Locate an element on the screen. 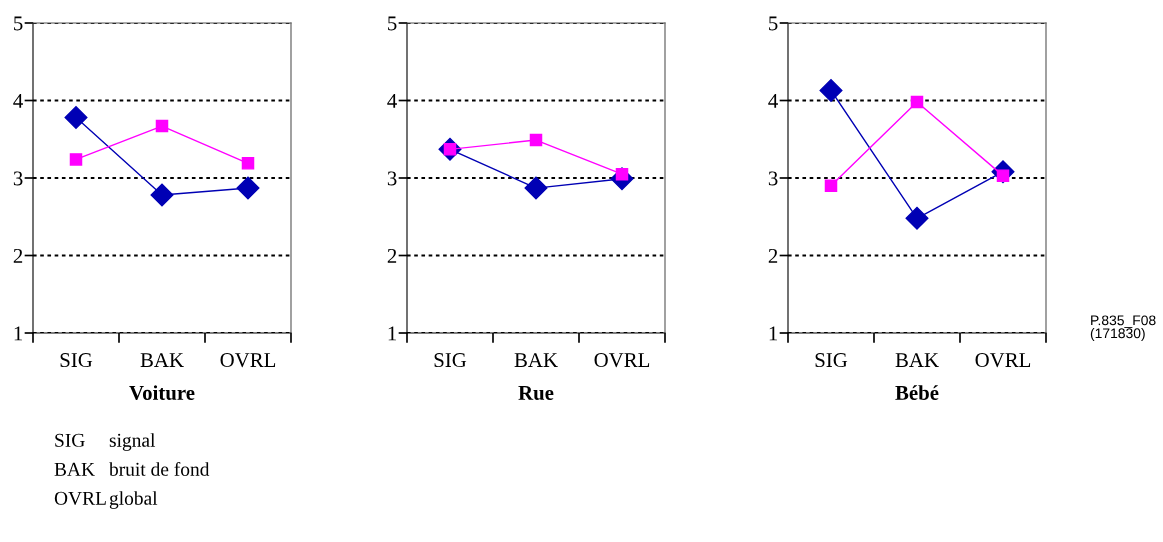 The image size is (1163, 542). text: P.835_F08 (171830) is located at coordinates (1123, 328).